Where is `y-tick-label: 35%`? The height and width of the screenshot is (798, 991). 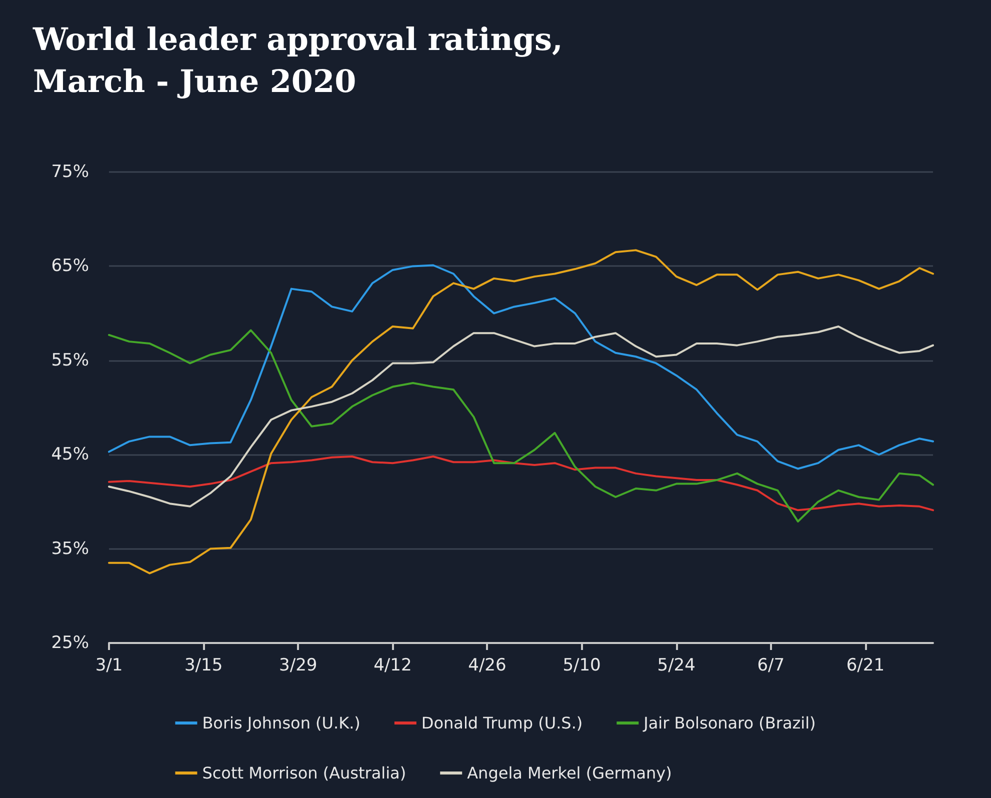 y-tick-label: 35% is located at coordinates (70, 548).